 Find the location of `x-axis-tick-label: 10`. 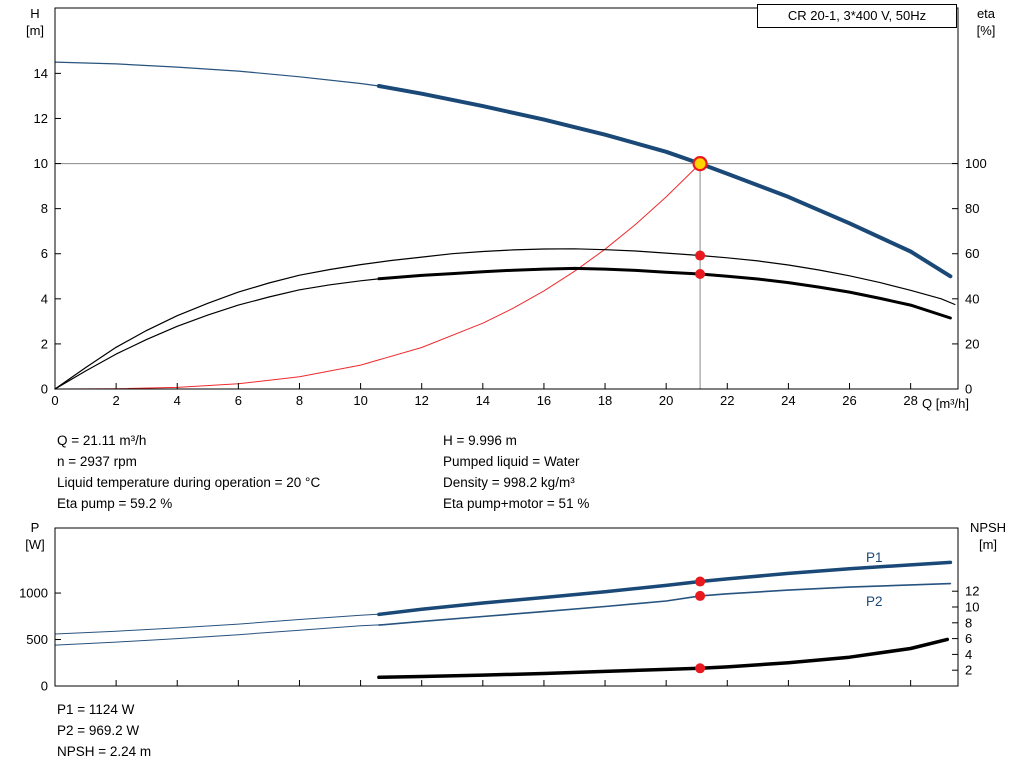

x-axis-tick-label: 10 is located at coordinates (360, 400).